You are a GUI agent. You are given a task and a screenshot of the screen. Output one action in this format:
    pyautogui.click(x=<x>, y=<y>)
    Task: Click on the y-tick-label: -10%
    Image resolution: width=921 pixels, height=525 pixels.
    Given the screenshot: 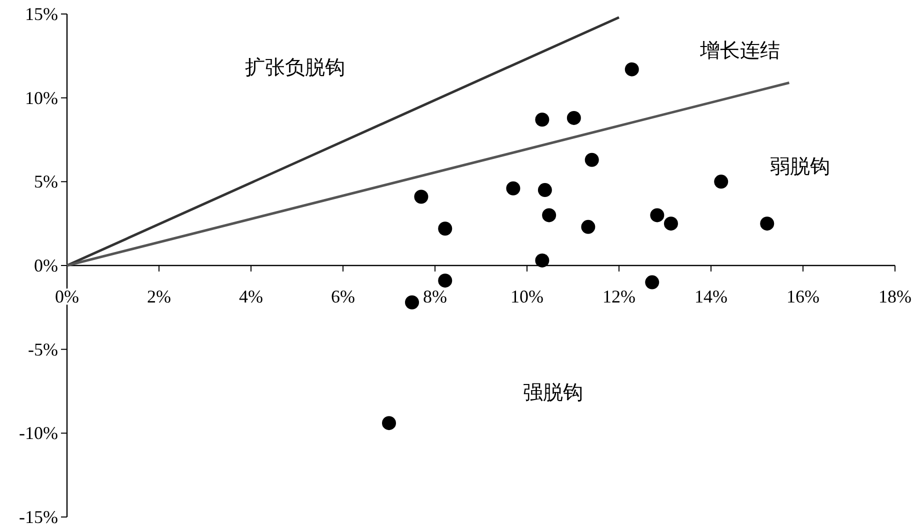 What is the action you would take?
    pyautogui.click(x=38, y=433)
    